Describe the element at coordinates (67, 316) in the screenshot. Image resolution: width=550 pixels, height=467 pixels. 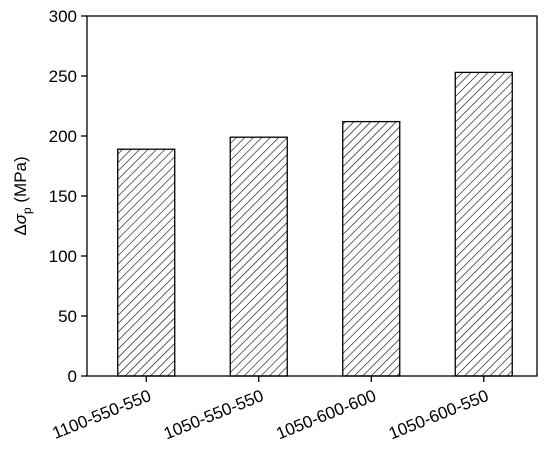
I see `y-tick-label: 50` at that location.